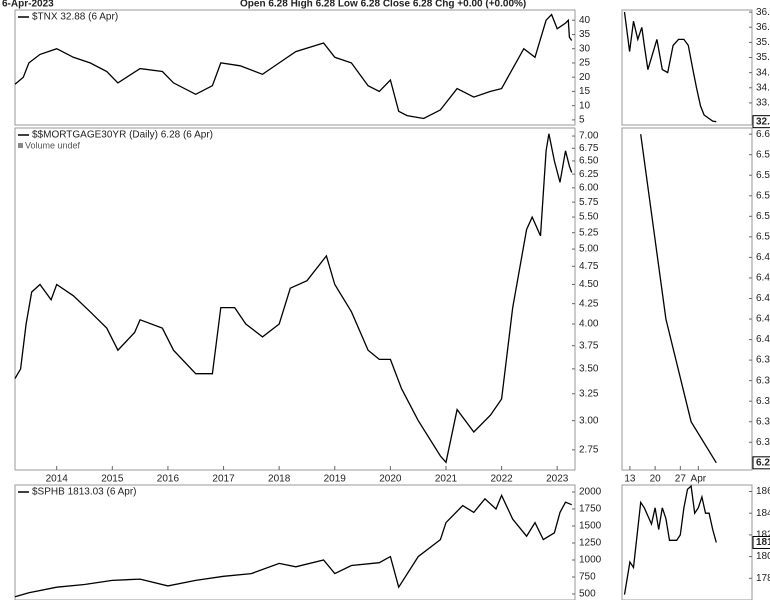  What do you see at coordinates (589, 303) in the screenshot?
I see `y-tick-label: 4.25` at bounding box center [589, 303].